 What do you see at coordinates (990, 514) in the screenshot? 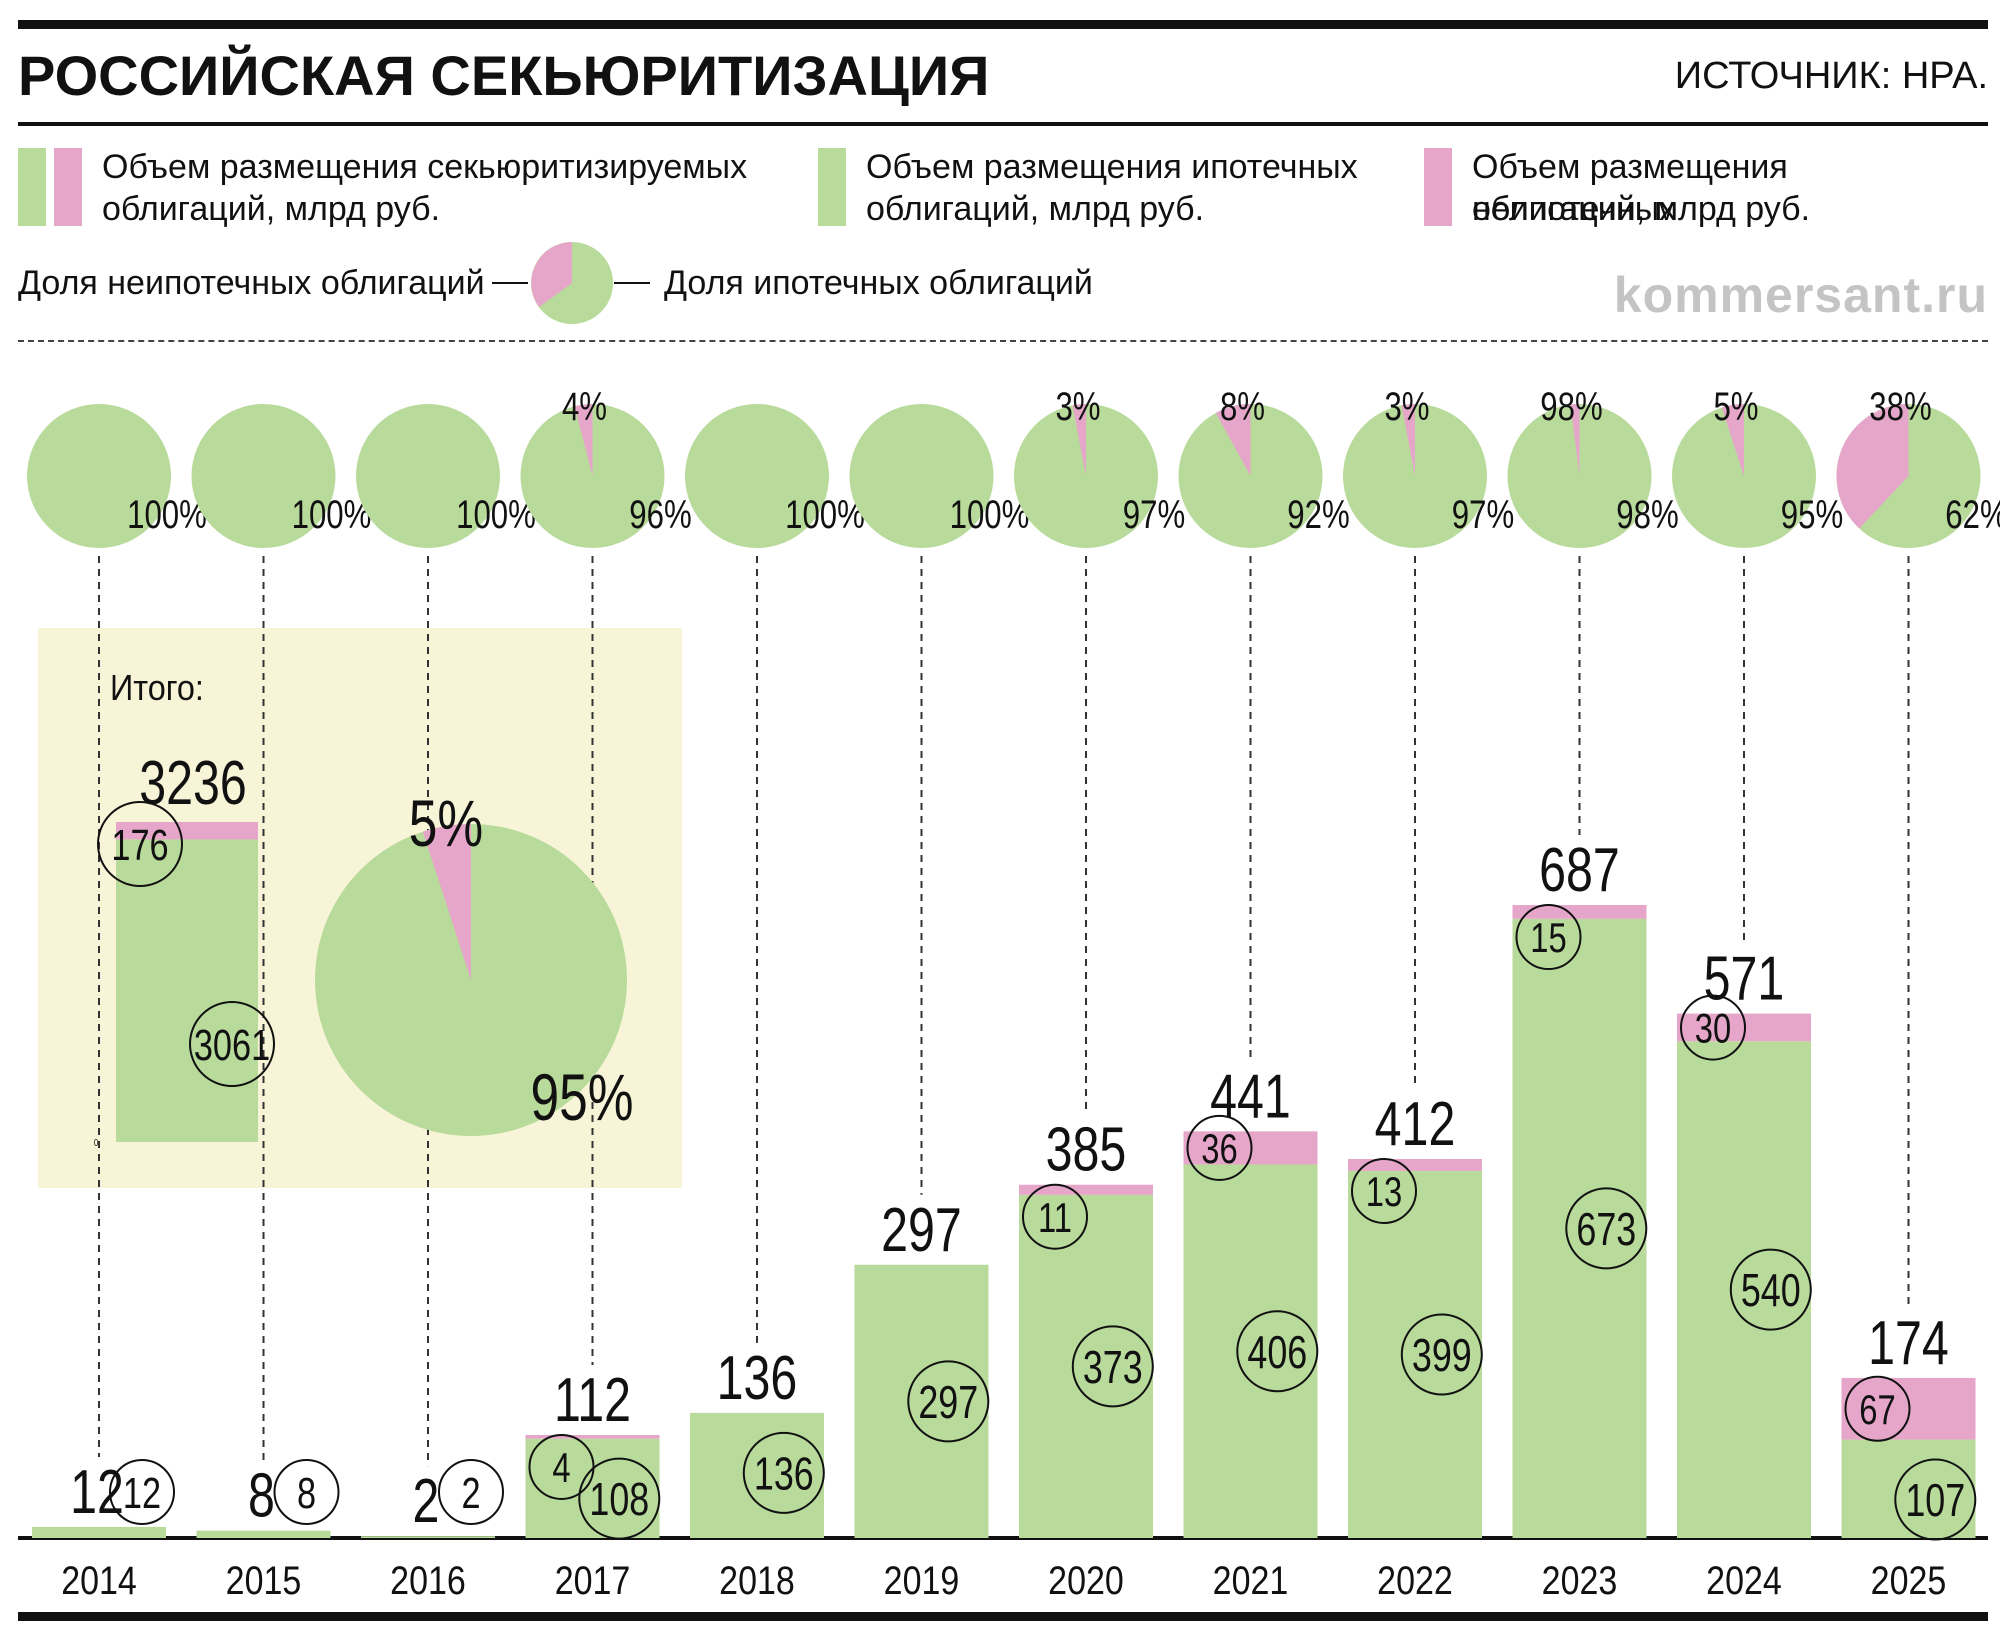
I see `pie-label-mortgage-2019: 100%` at bounding box center [990, 514].